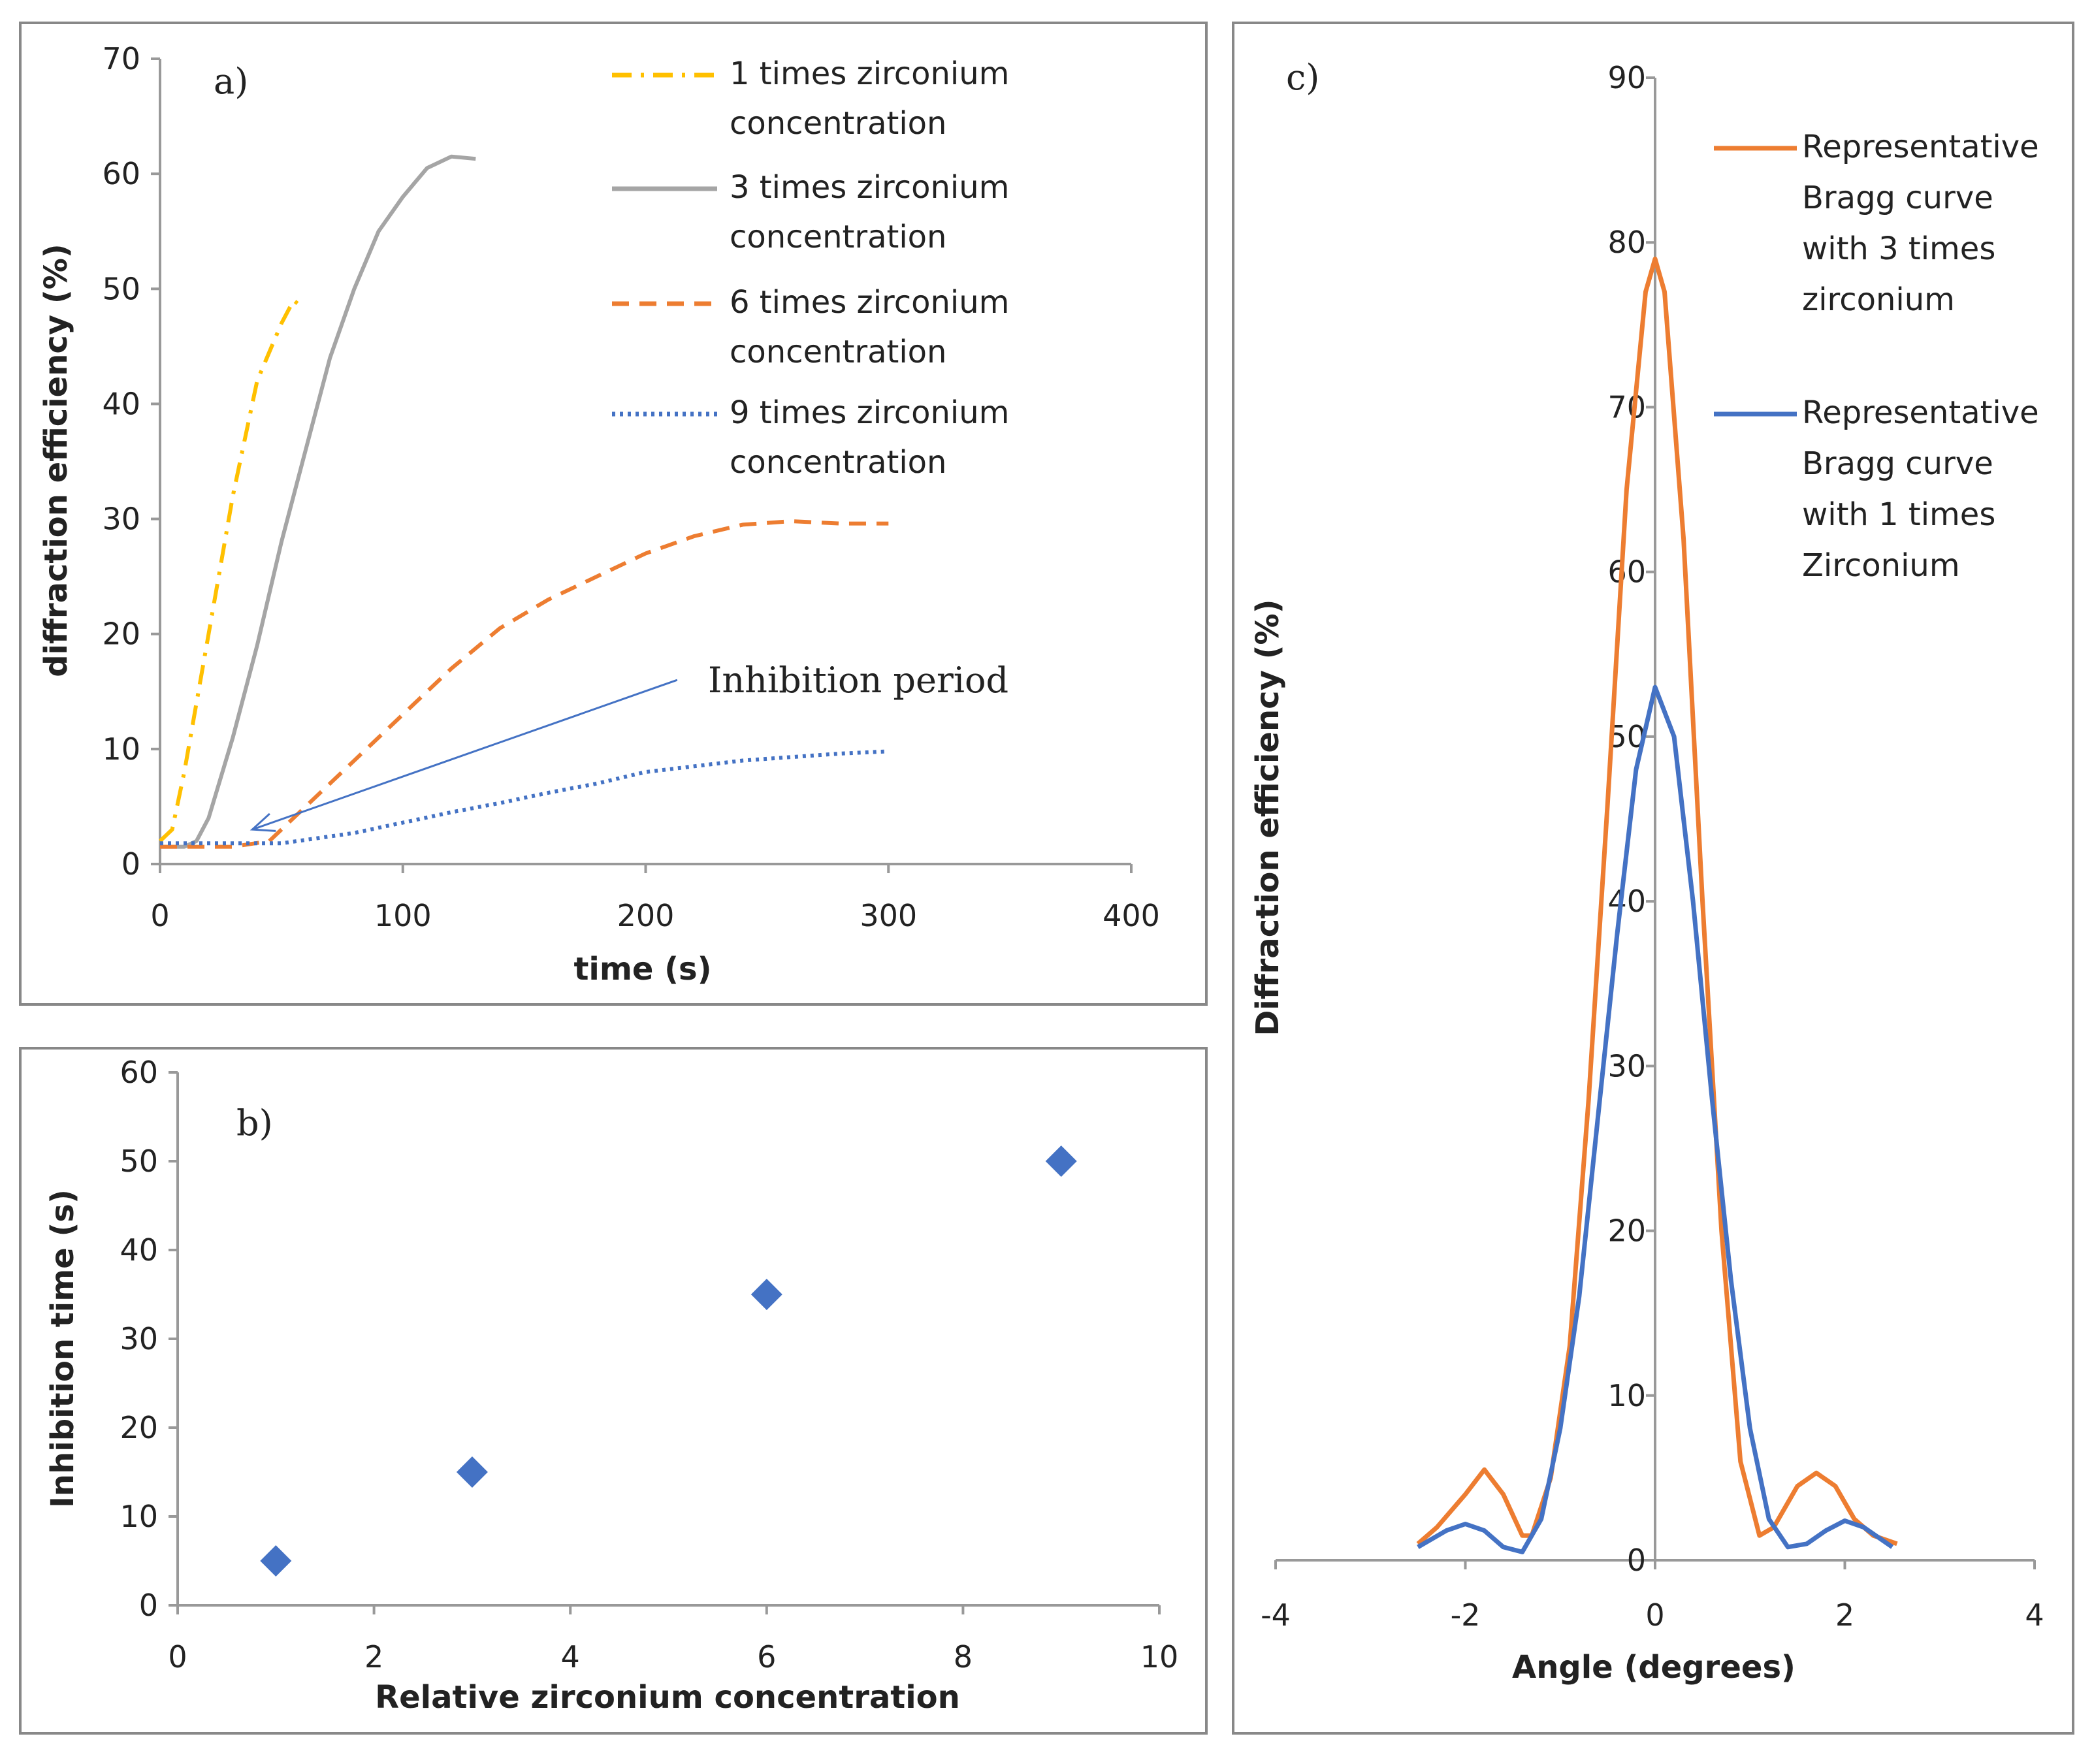 This screenshot has width=2094, height=1764. Describe the element at coordinates (1626, 242) in the screenshot. I see `panel-c-y-tick-label: 80` at that location.